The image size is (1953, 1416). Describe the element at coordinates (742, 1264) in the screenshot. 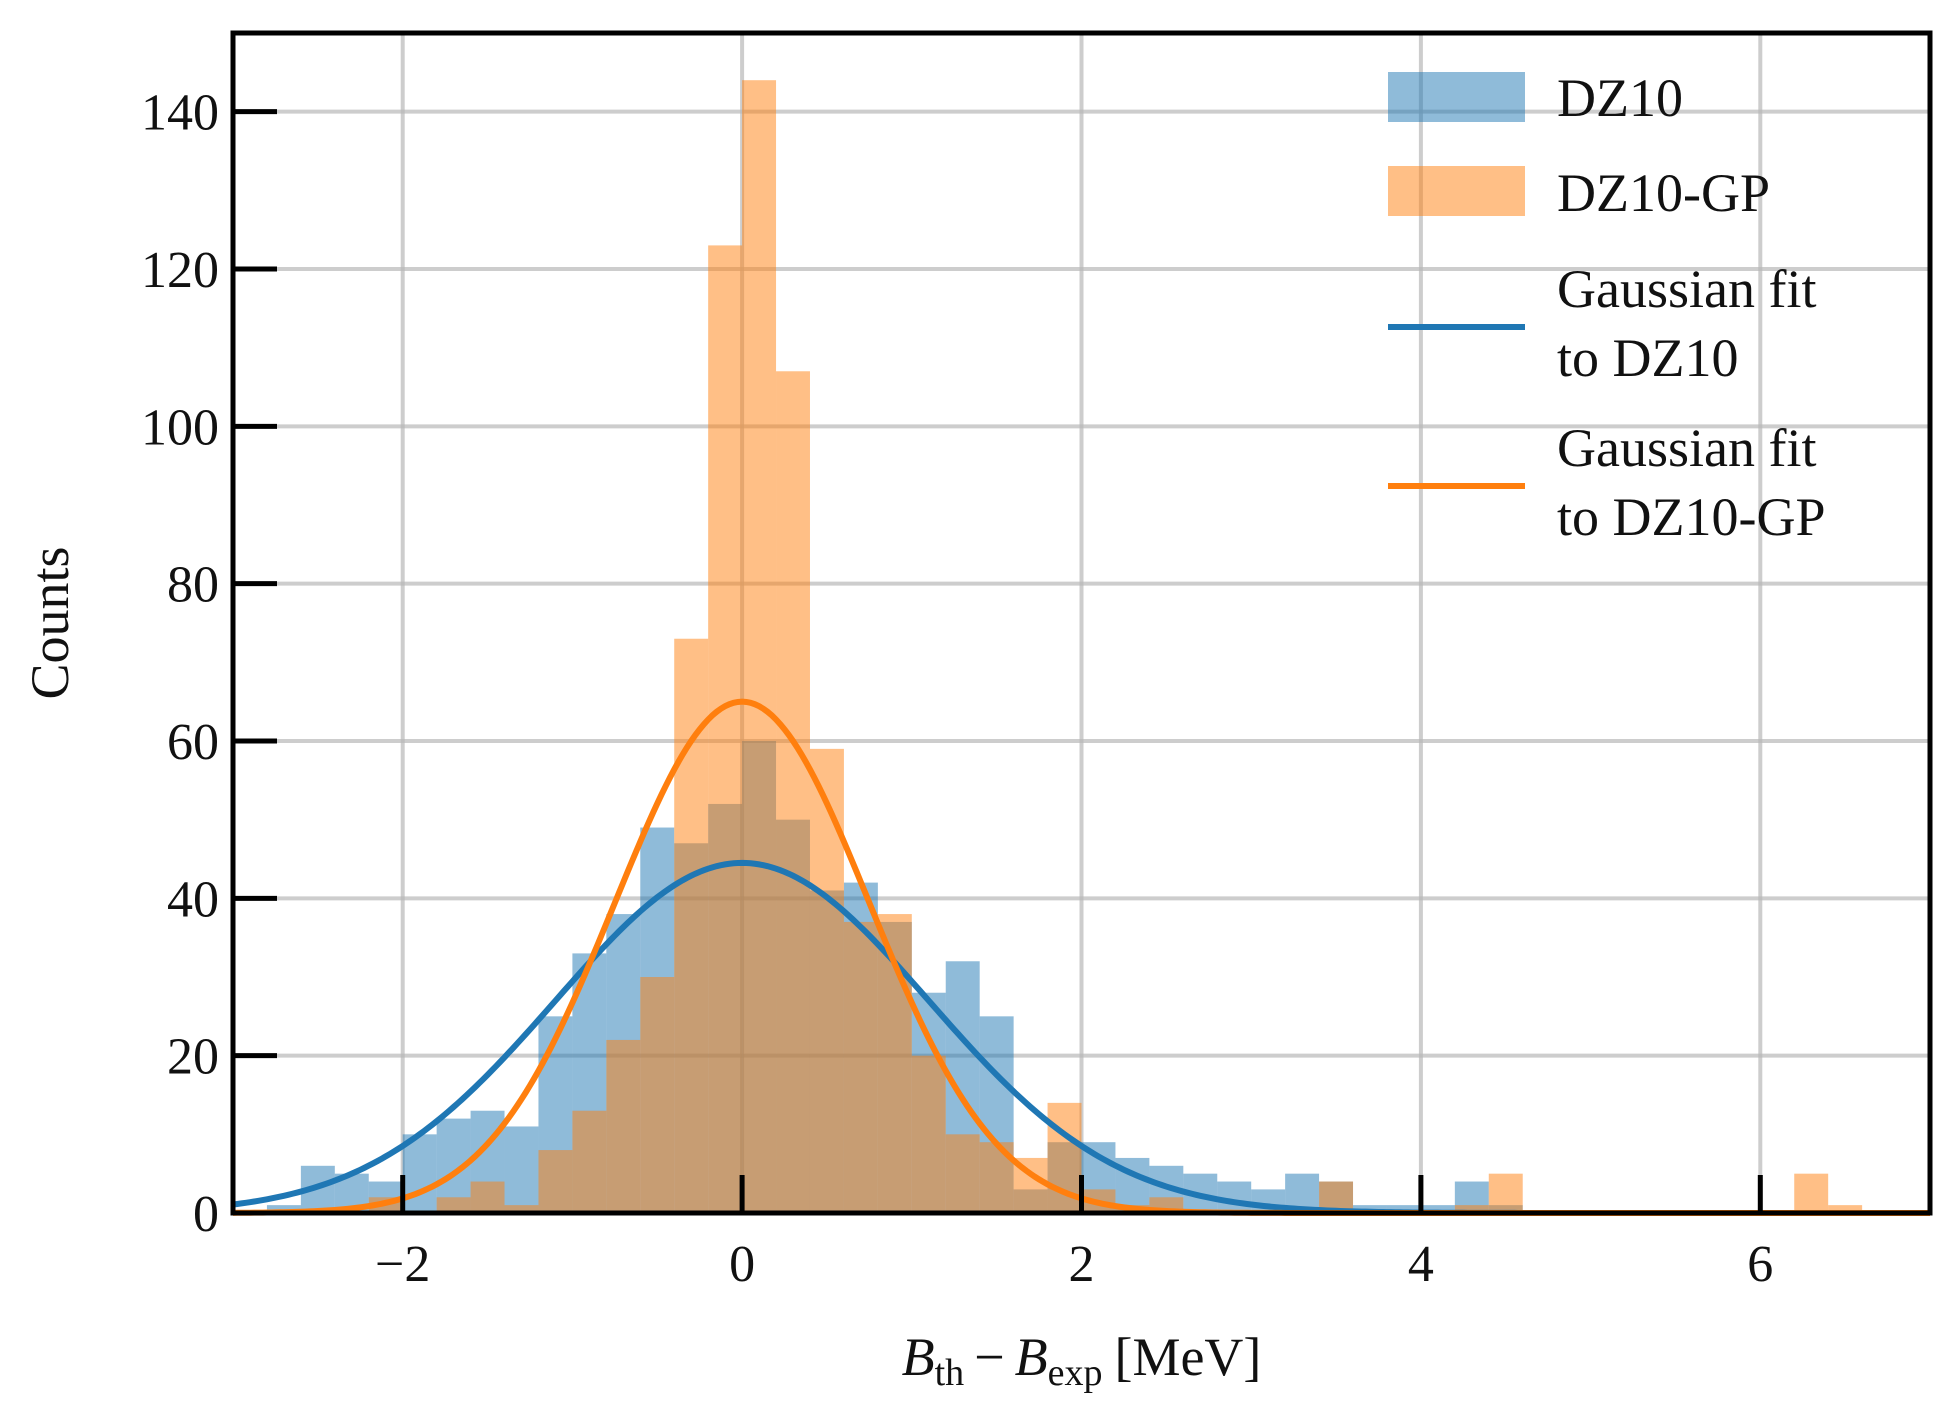

I see `x-tick-label: 0` at that location.